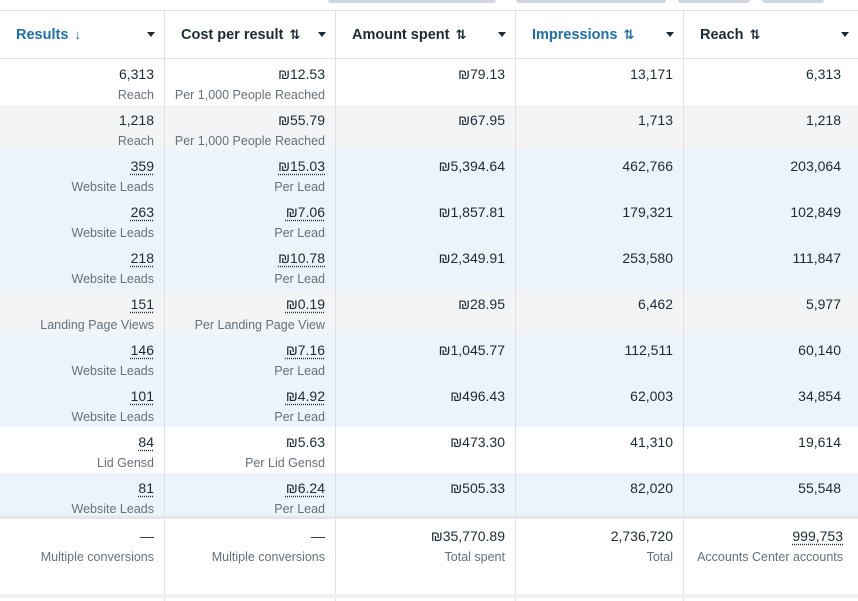  What do you see at coordinates (600, 220) in the screenshot?
I see `impressions-cell: 179,321` at bounding box center [600, 220].